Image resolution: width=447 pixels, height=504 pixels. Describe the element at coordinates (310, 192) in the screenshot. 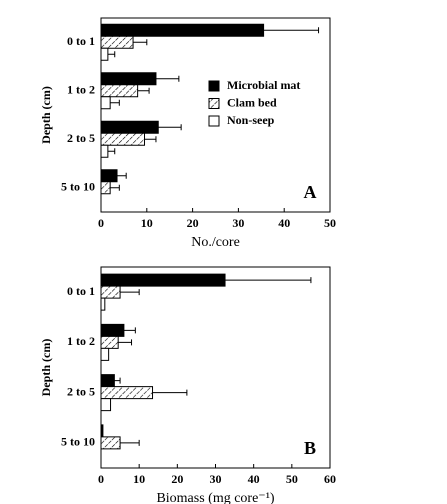

I see `panel-label: A` at that location.